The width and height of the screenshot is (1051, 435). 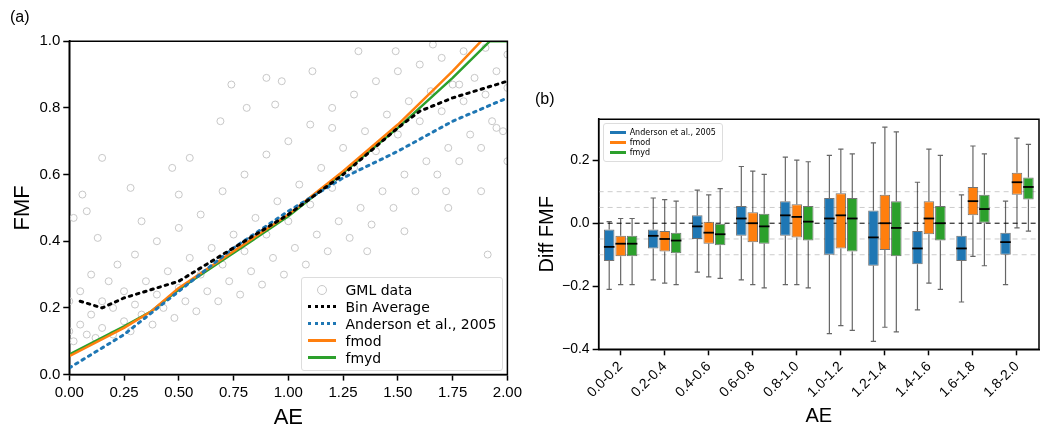 What do you see at coordinates (545, 234) in the screenshot?
I see `y-axis-title: Diff FMF` at bounding box center [545, 234].